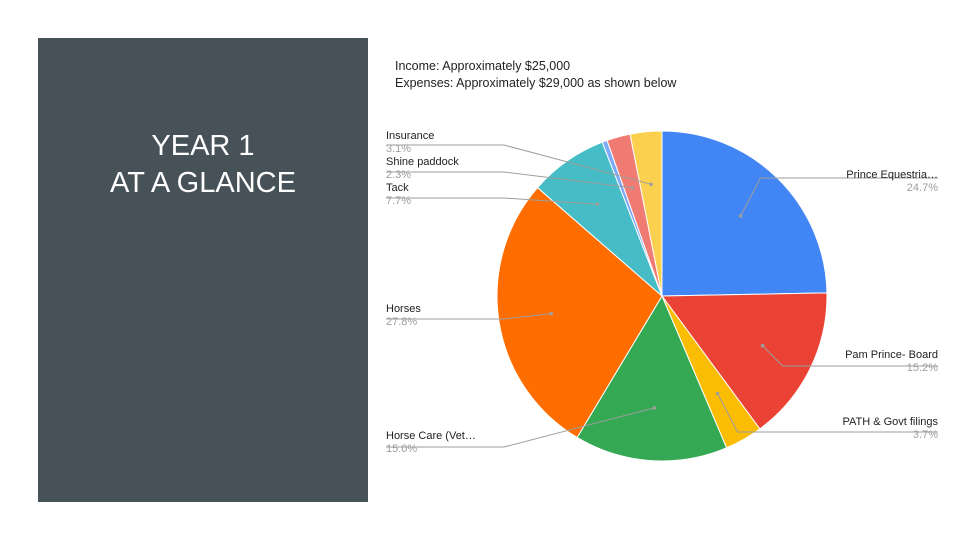  Describe the element at coordinates (922, 188) in the screenshot. I see `slice-percent-label: 24.7%` at that location.